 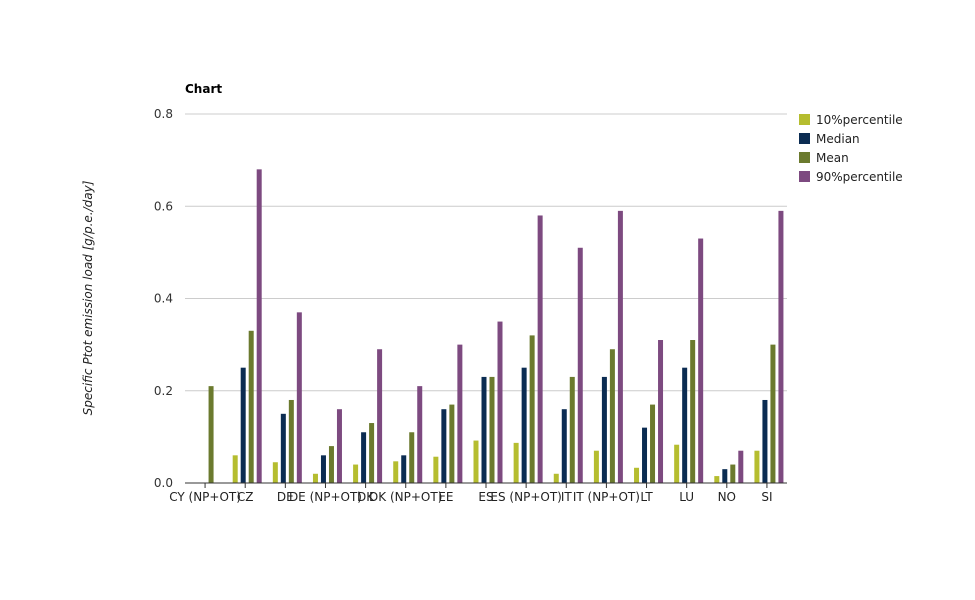 What do you see at coordinates (285, 497) in the screenshot?
I see `x-tick-label: DE` at bounding box center [285, 497].